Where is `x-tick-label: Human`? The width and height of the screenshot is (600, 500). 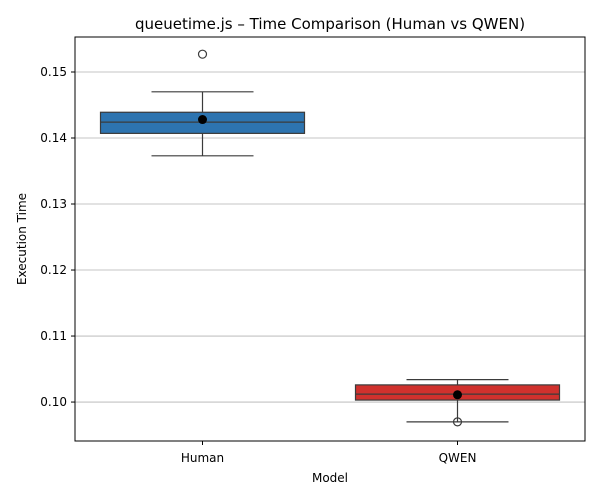 x-tick-label: Human is located at coordinates (202, 458).